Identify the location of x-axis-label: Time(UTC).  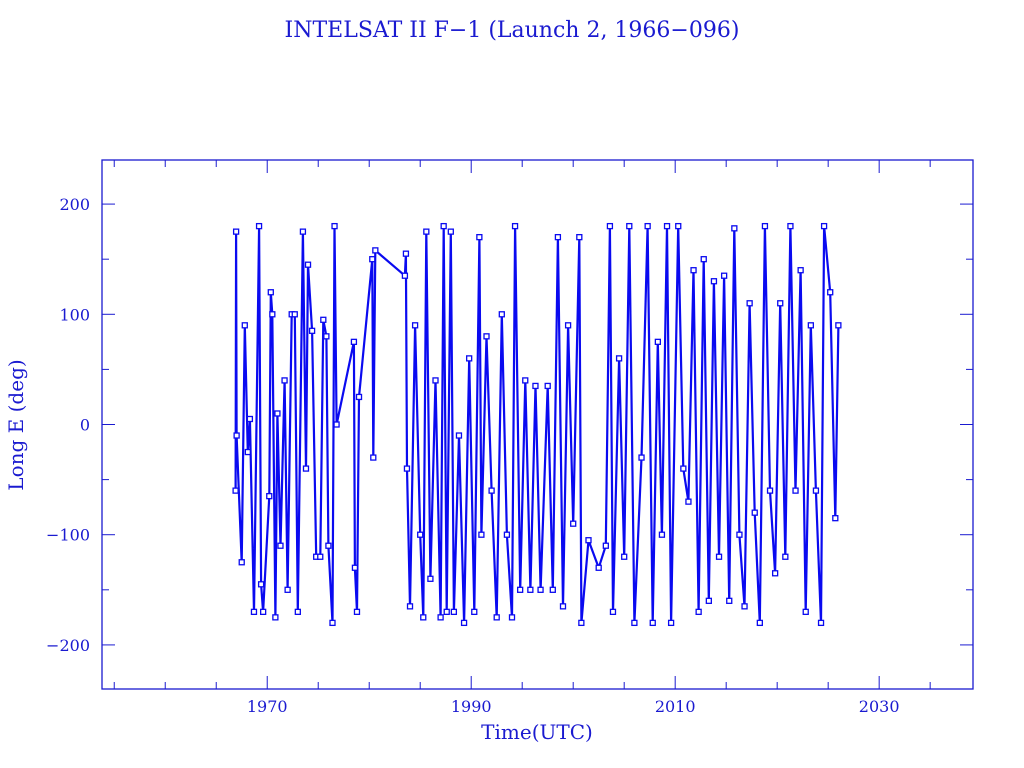
(537, 732).